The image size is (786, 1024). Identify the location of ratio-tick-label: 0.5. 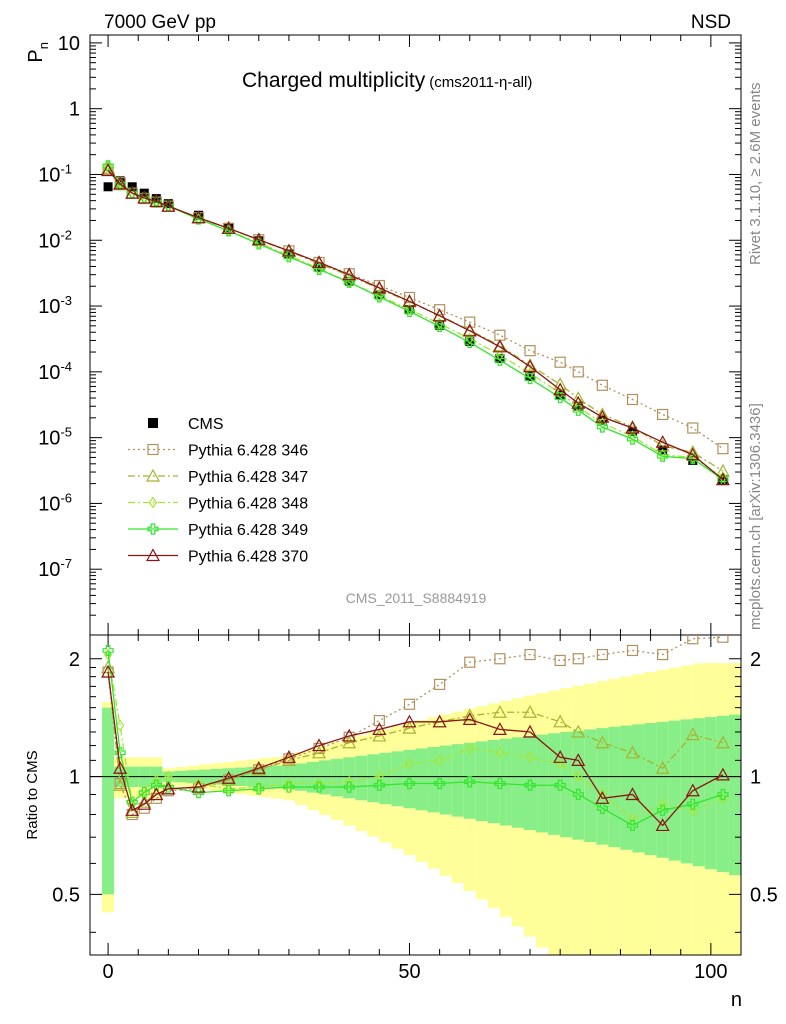
(66, 895).